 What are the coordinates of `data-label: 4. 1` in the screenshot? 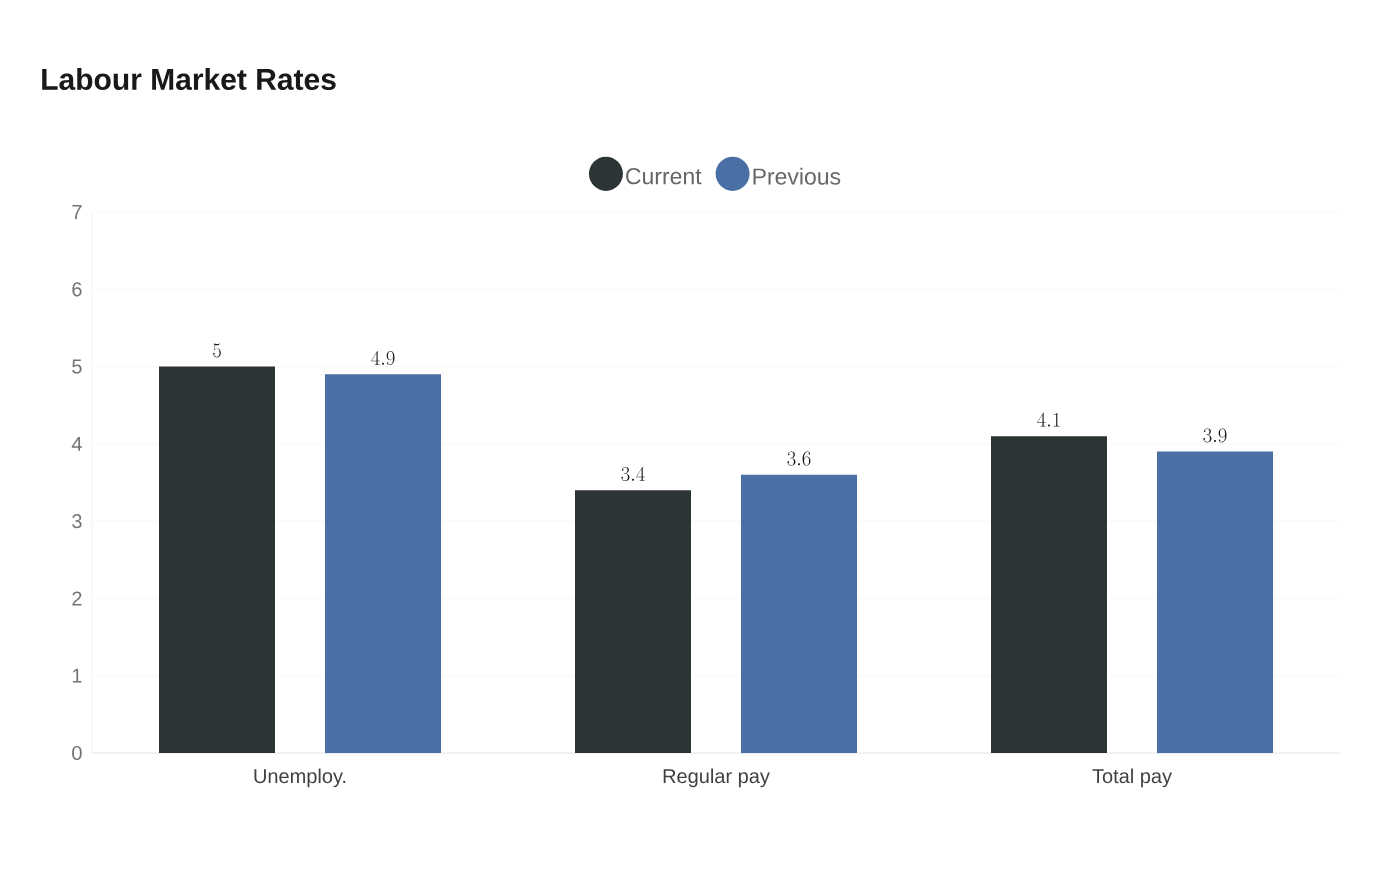 It's located at (1048, 419).